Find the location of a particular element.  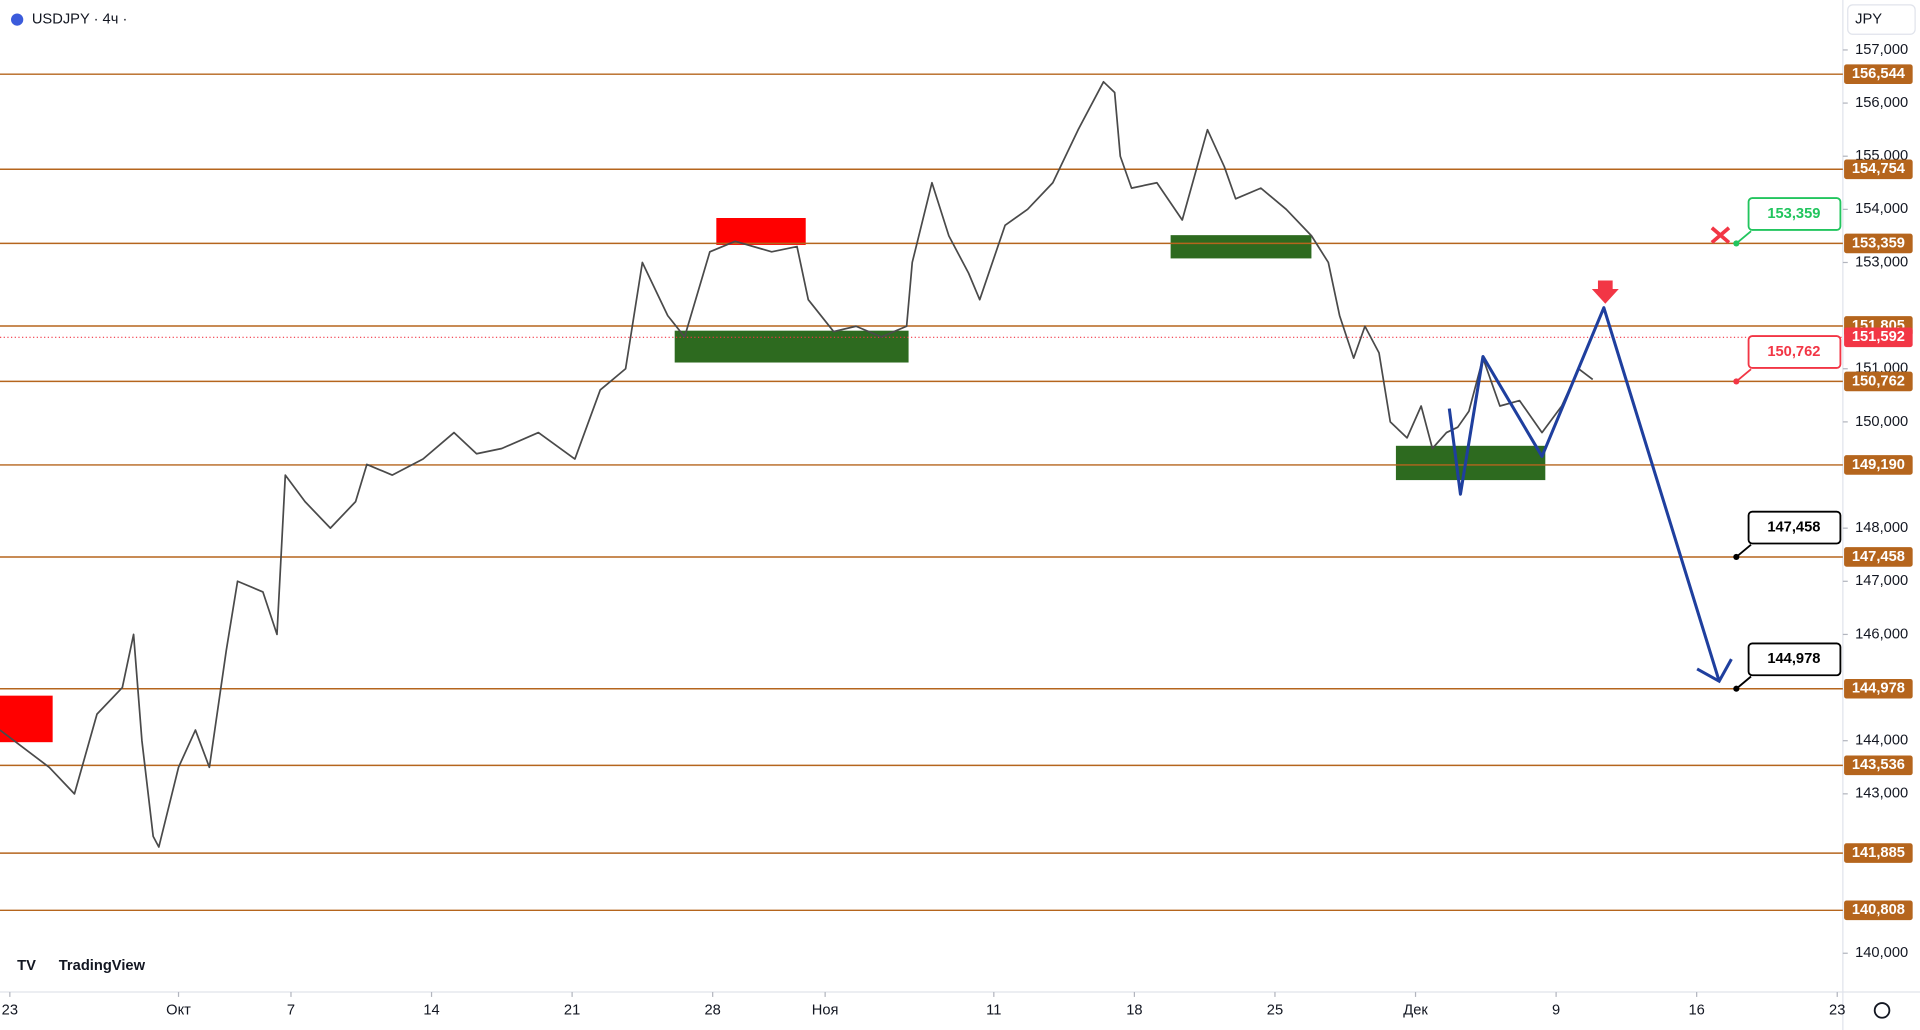

x-tick-label: Дек is located at coordinates (1415, 1010).